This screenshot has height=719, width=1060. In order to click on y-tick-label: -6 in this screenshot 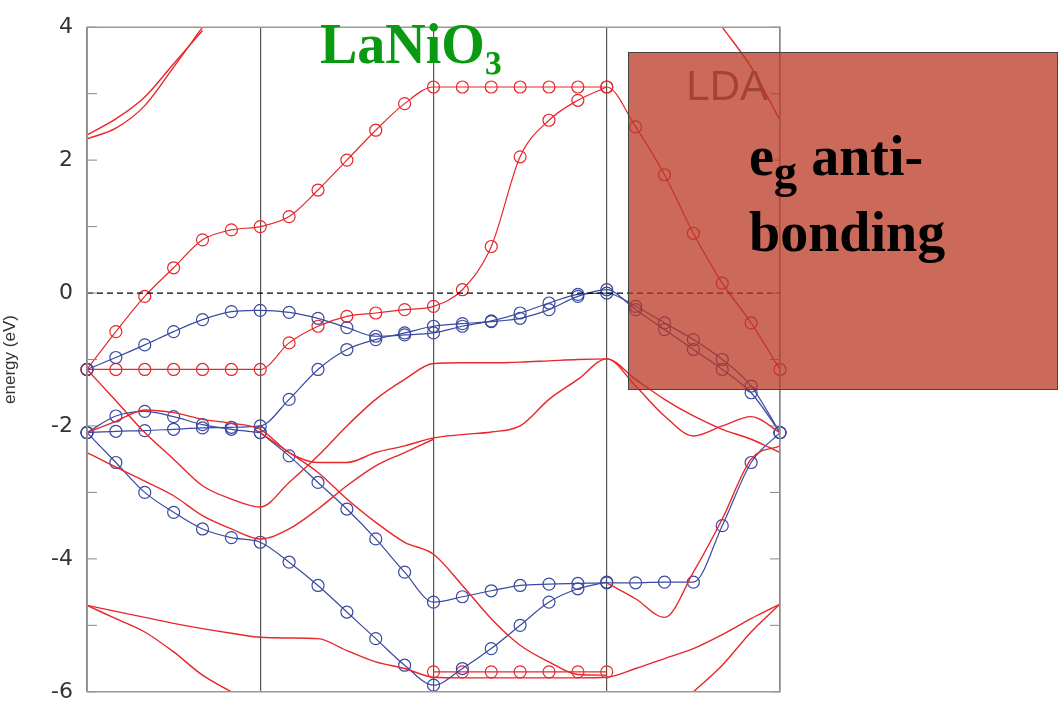, I will do `click(62, 690)`.